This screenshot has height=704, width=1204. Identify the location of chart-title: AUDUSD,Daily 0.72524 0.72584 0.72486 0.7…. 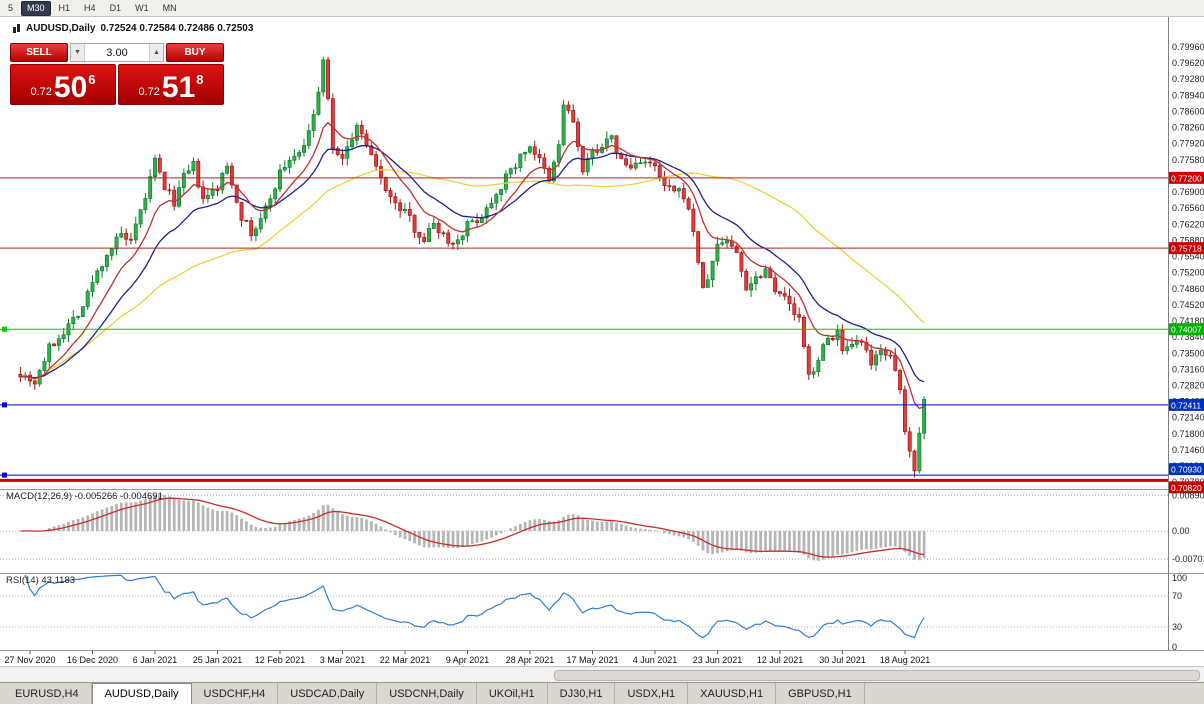
(132, 28).